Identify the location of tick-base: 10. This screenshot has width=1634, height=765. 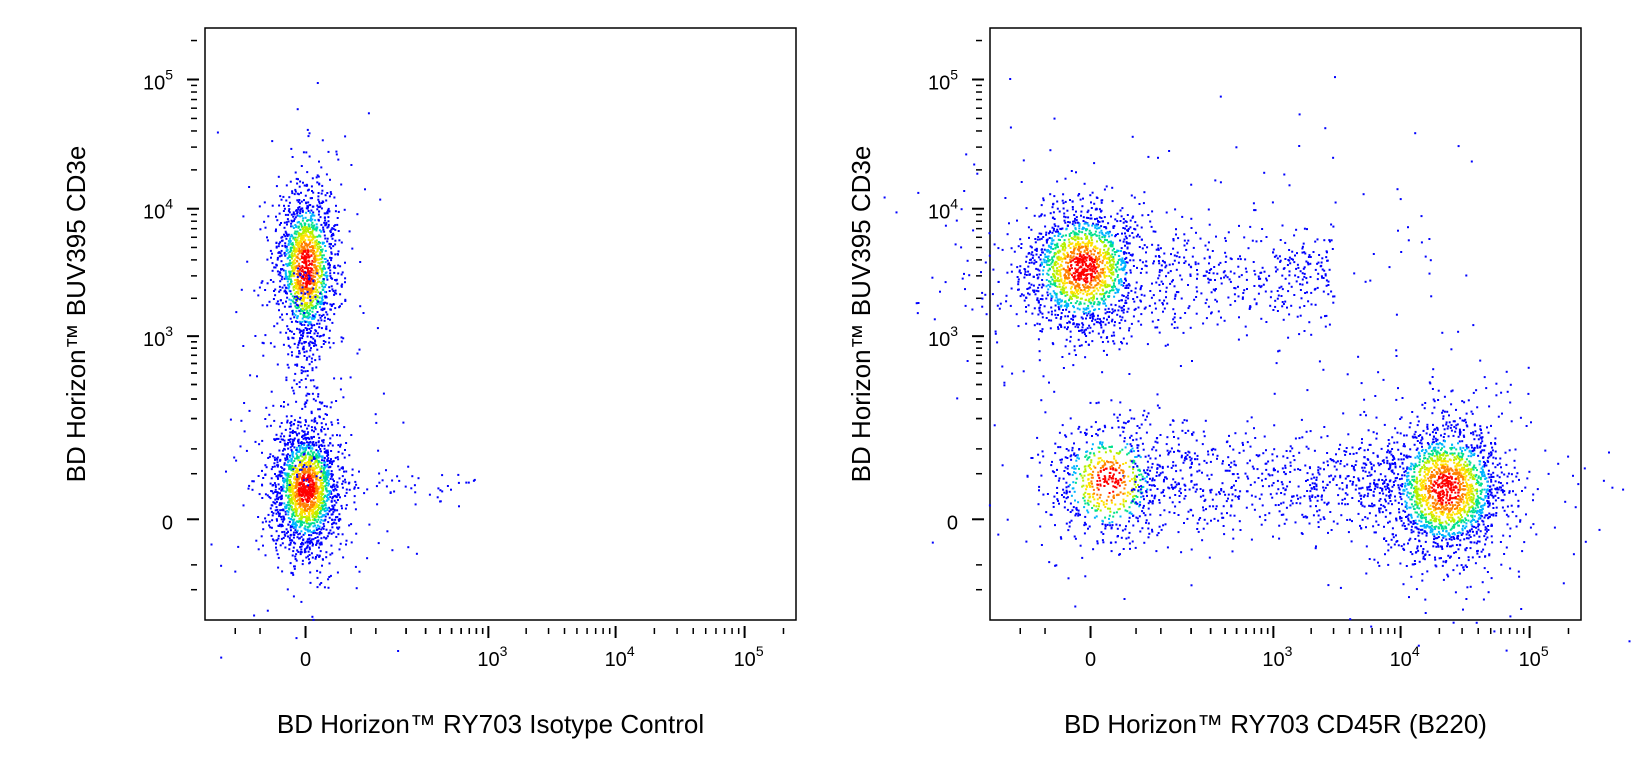
(1273, 660).